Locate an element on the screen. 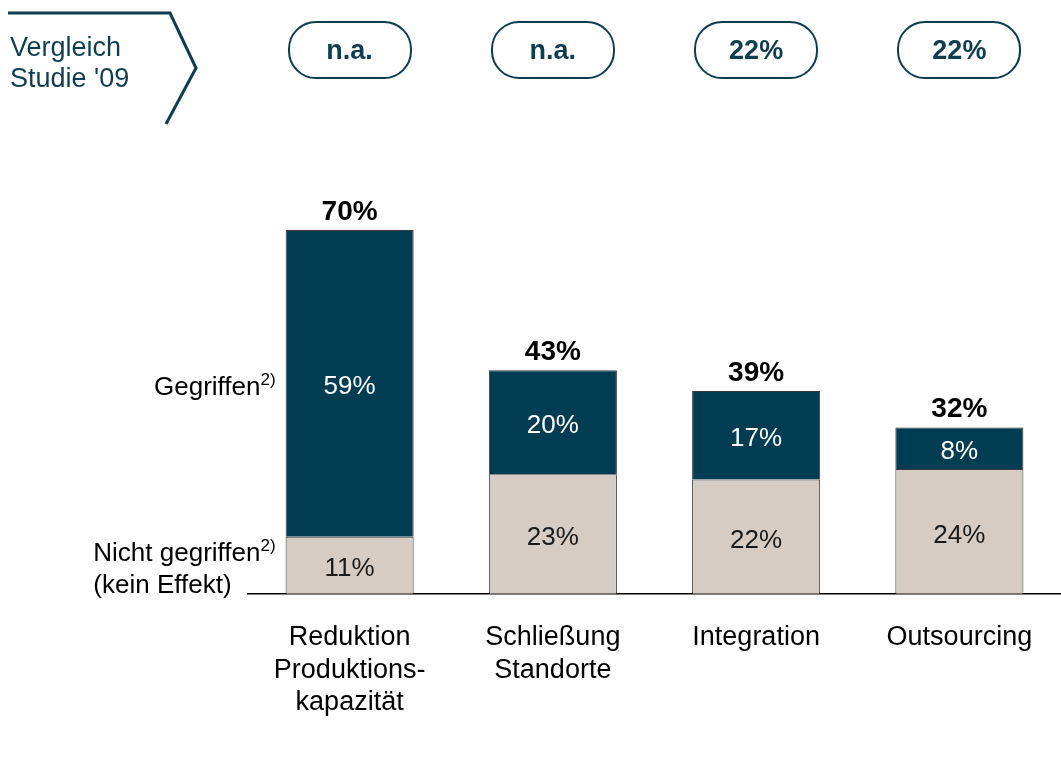 The width and height of the screenshot is (1061, 765). data-label: 11% is located at coordinates (349, 567).